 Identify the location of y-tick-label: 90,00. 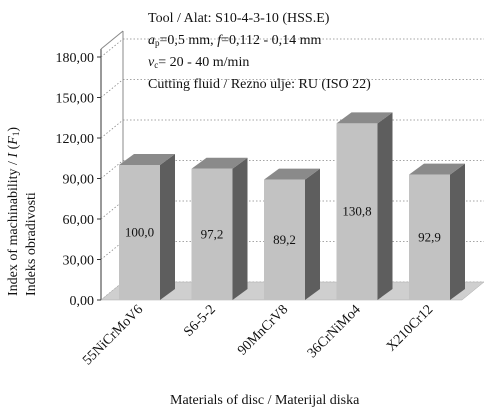
(79, 180).